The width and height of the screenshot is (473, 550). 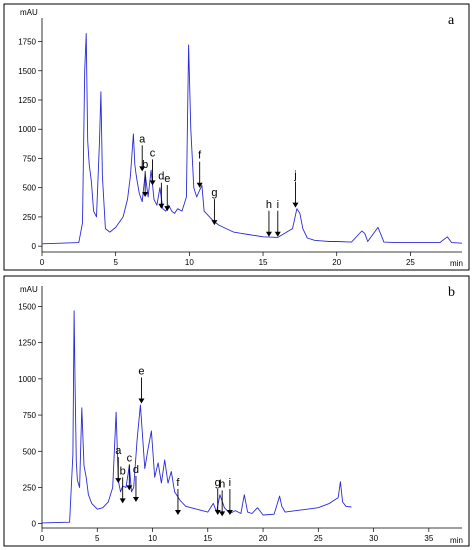 I want to click on panel-a-label: a, so click(x=451, y=20).